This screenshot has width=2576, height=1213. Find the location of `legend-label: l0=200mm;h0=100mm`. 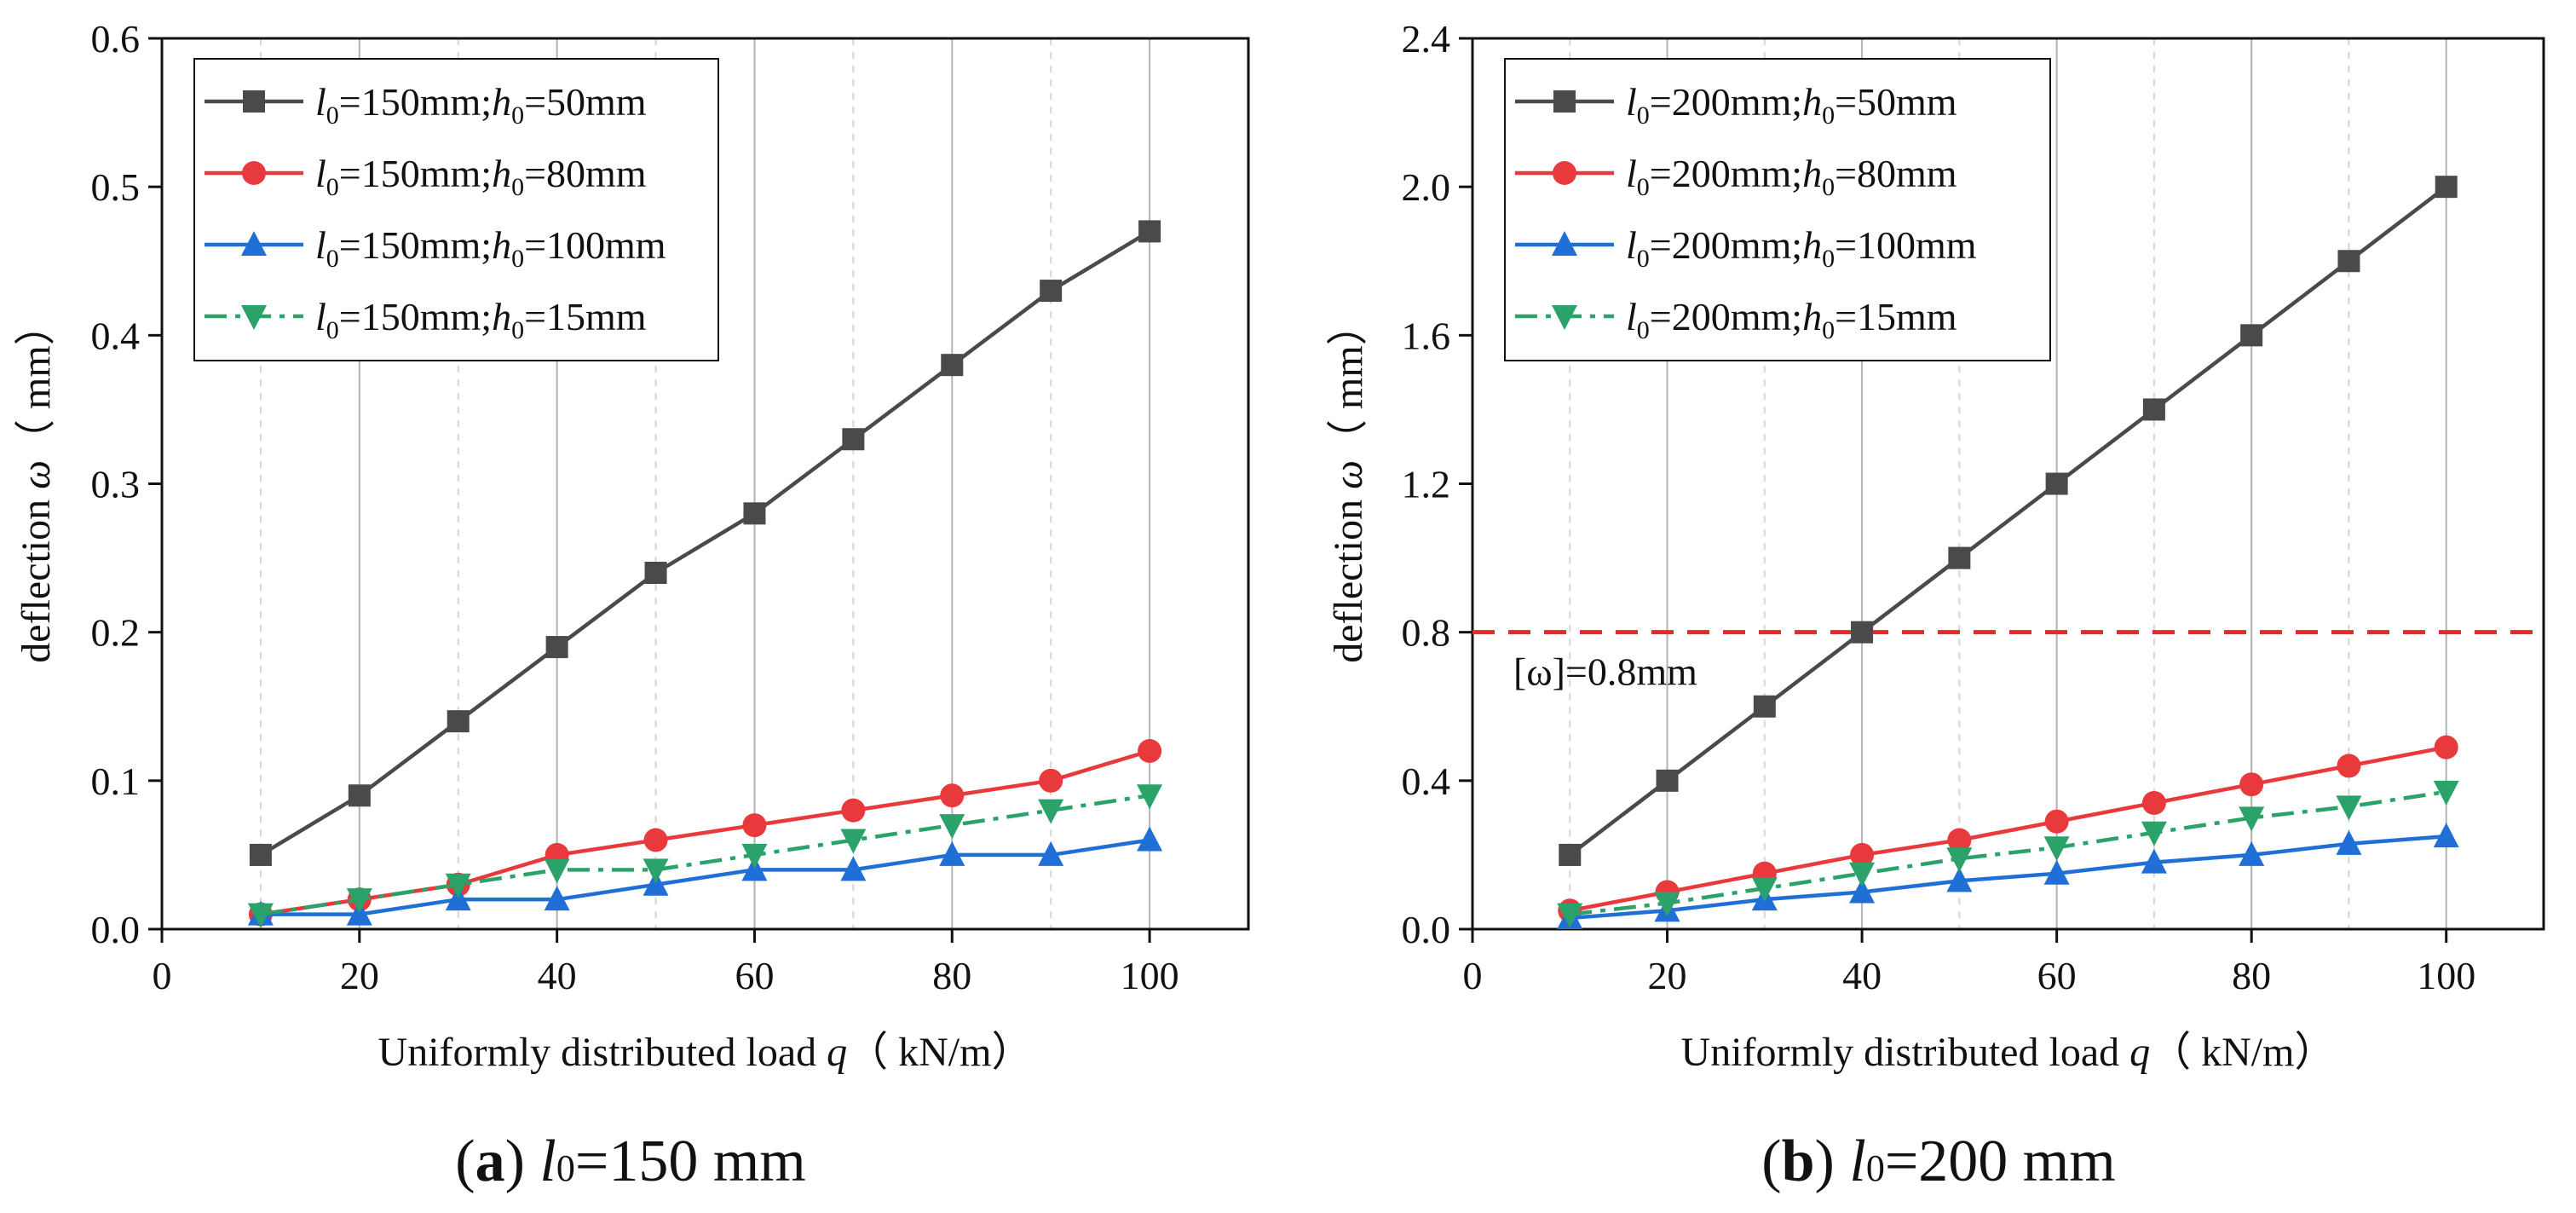

legend-label: l0=200mm;h0=100mm is located at coordinates (1801, 248).